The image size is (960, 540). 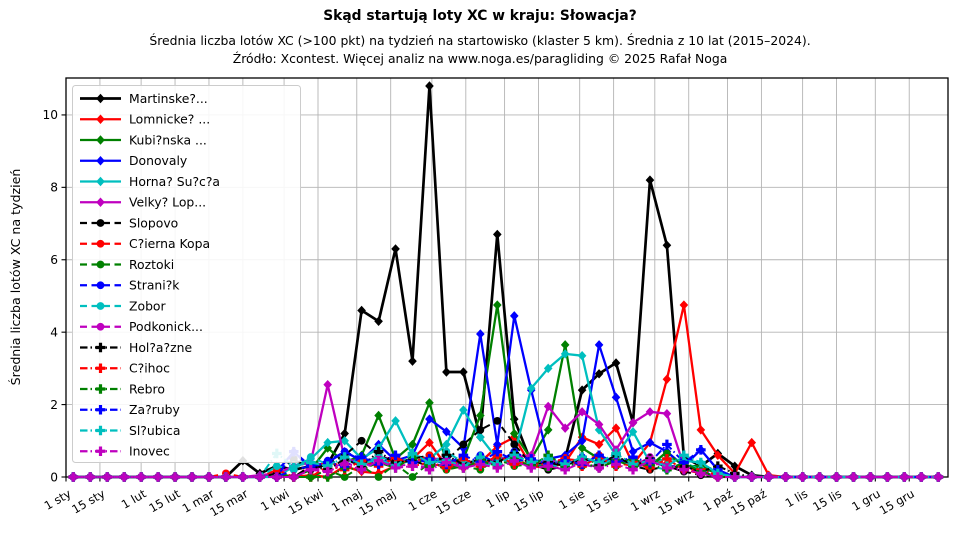 I want to click on svg-text: 15 lis, so click(x=827, y=500).